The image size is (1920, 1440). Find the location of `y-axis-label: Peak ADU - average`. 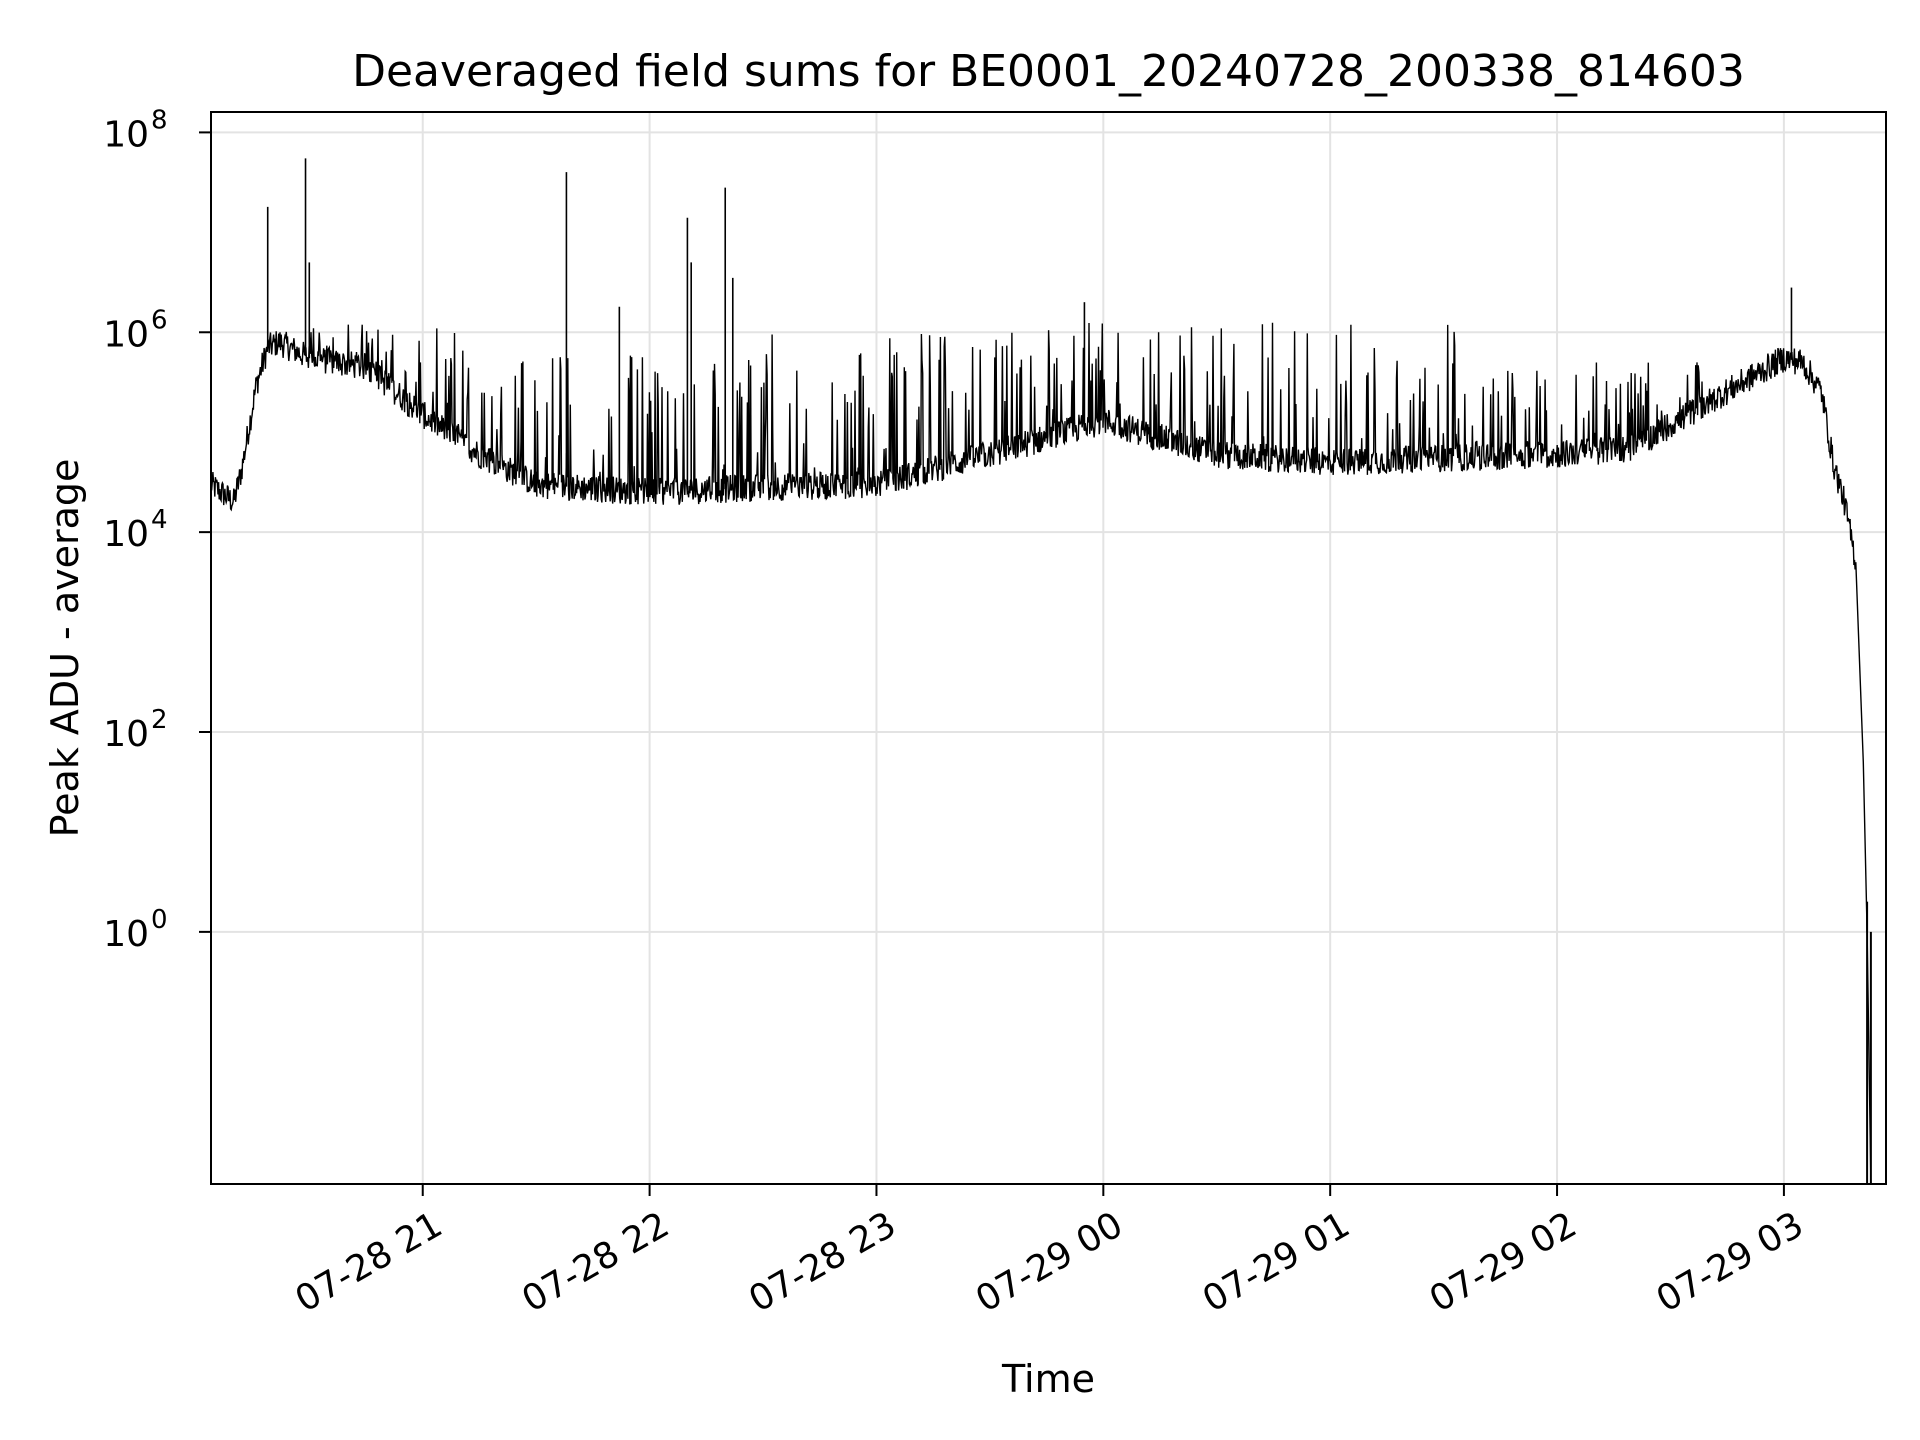

y-axis-label: Peak ADU - average is located at coordinates (65, 648).